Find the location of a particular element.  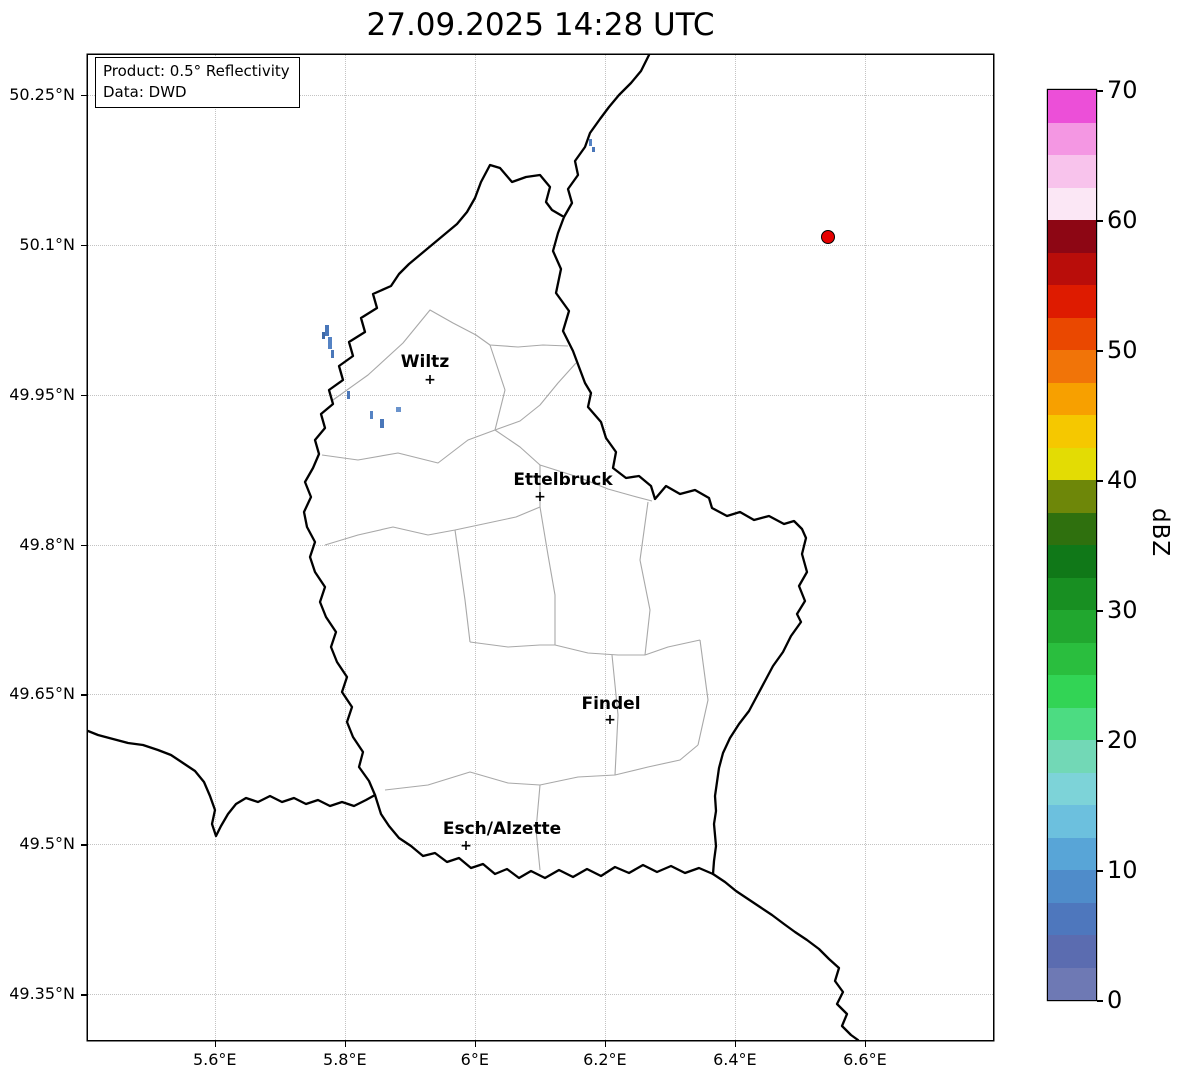

product-line: Product: 0.5° Reflectivity is located at coordinates (196, 71).